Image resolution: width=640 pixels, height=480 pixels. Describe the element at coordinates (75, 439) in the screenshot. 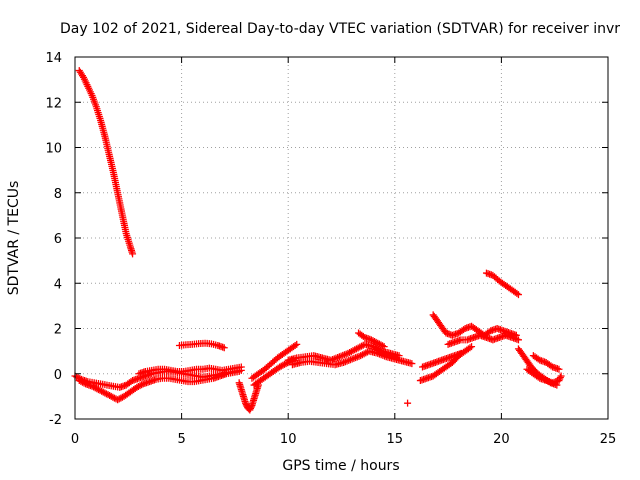

I see `x-tick-label: 0` at that location.